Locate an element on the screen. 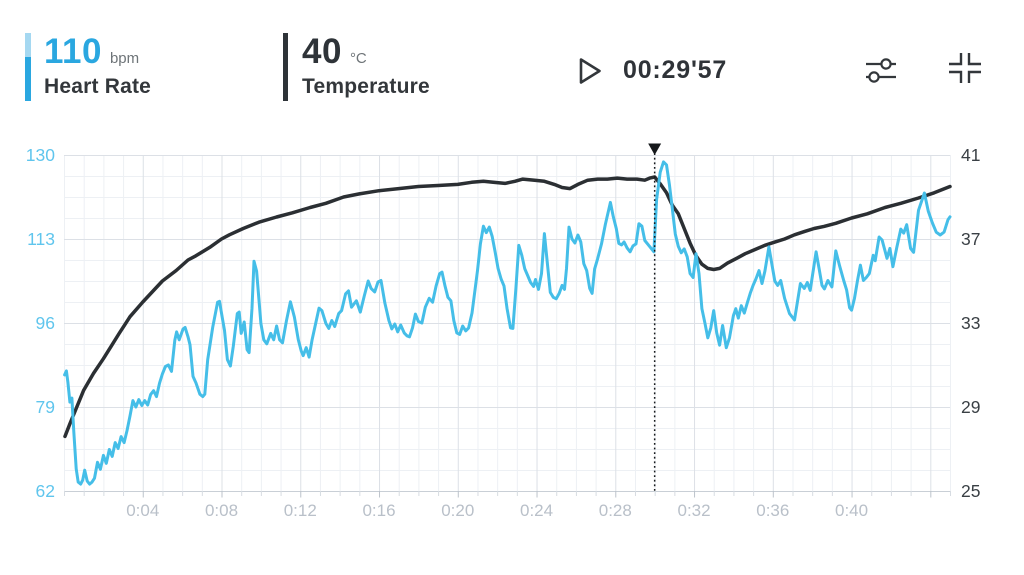  temperature-unit: °C is located at coordinates (358, 58).